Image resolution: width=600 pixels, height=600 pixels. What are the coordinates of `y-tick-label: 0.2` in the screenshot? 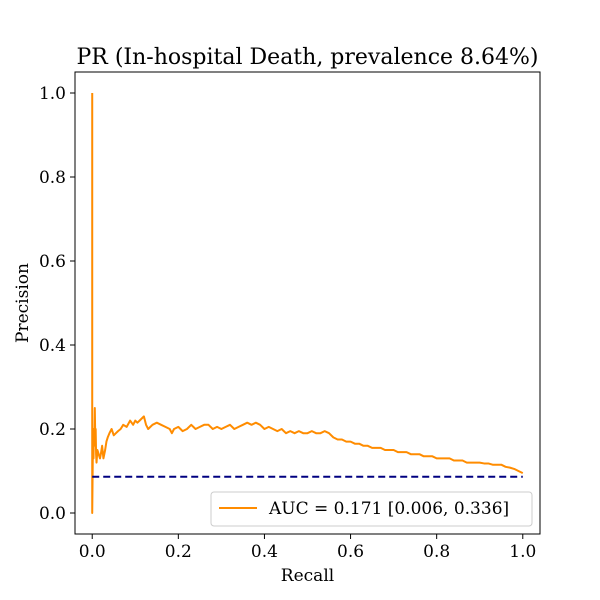 It's located at (52, 430).